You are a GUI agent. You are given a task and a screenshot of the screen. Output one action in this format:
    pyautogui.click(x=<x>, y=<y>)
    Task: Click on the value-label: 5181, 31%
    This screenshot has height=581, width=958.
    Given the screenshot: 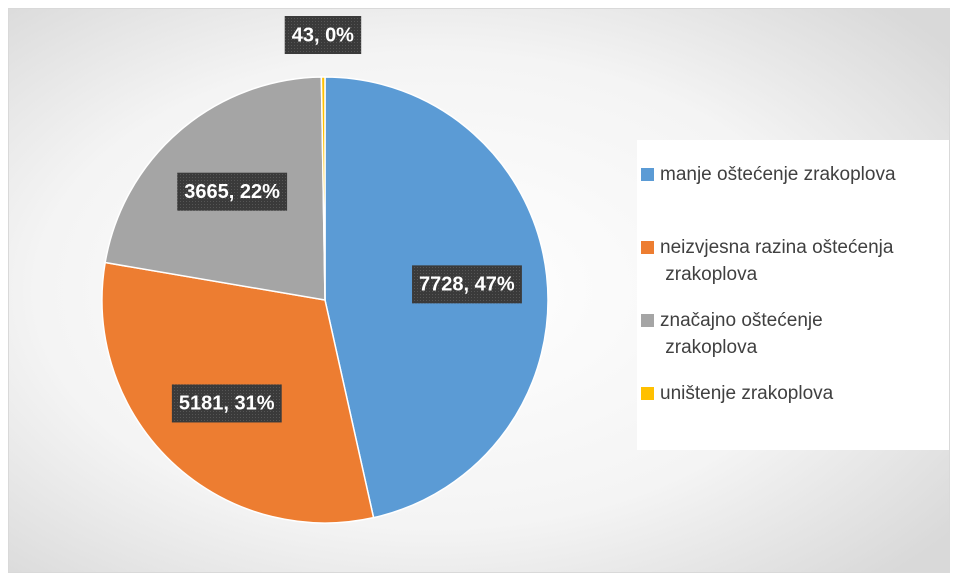 What is the action you would take?
    pyautogui.click(x=227, y=404)
    